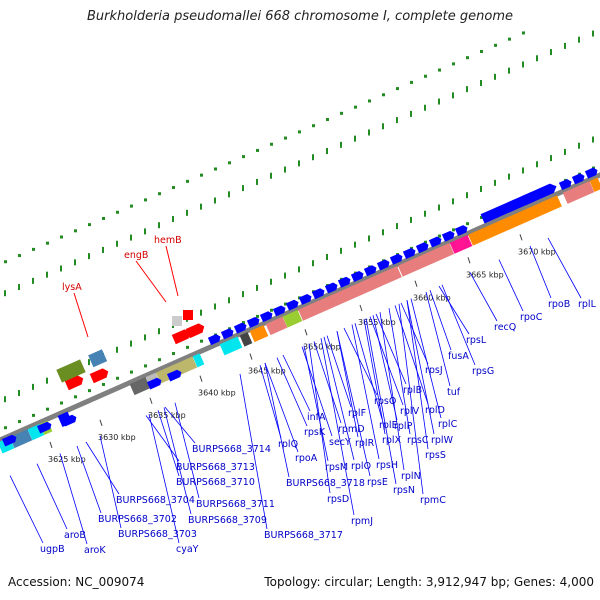 The height and width of the screenshot is (600, 600). I want to click on gene-label-rplD: rplD, so click(435, 410).